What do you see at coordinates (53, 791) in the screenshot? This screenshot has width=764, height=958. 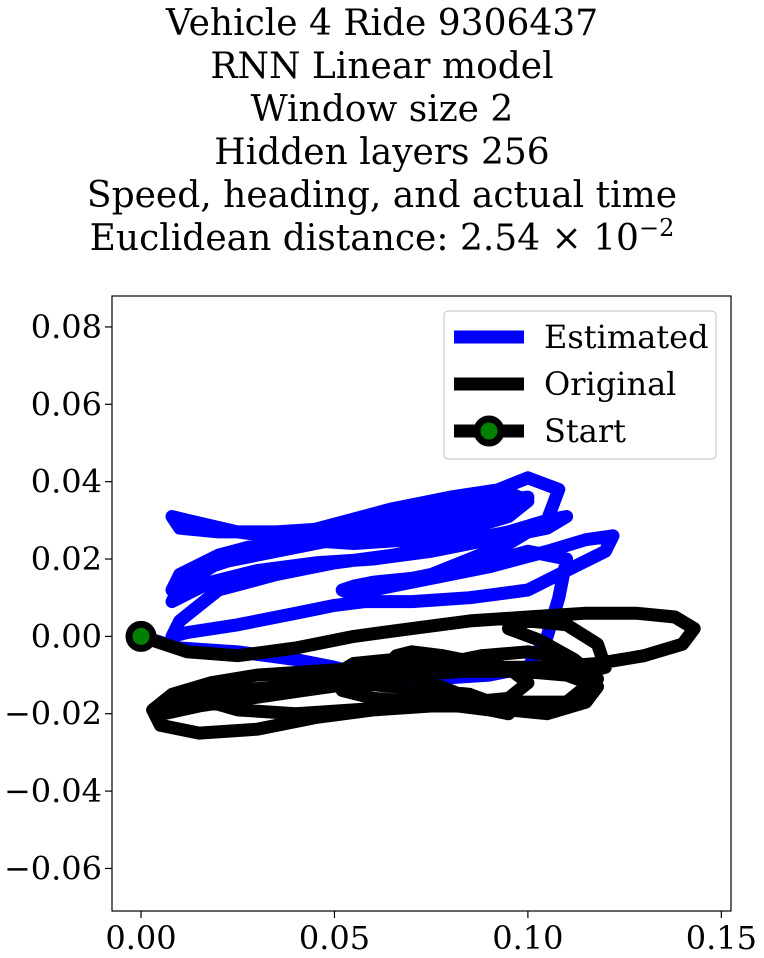 I see `y-tick-label: −0.04` at bounding box center [53, 791].